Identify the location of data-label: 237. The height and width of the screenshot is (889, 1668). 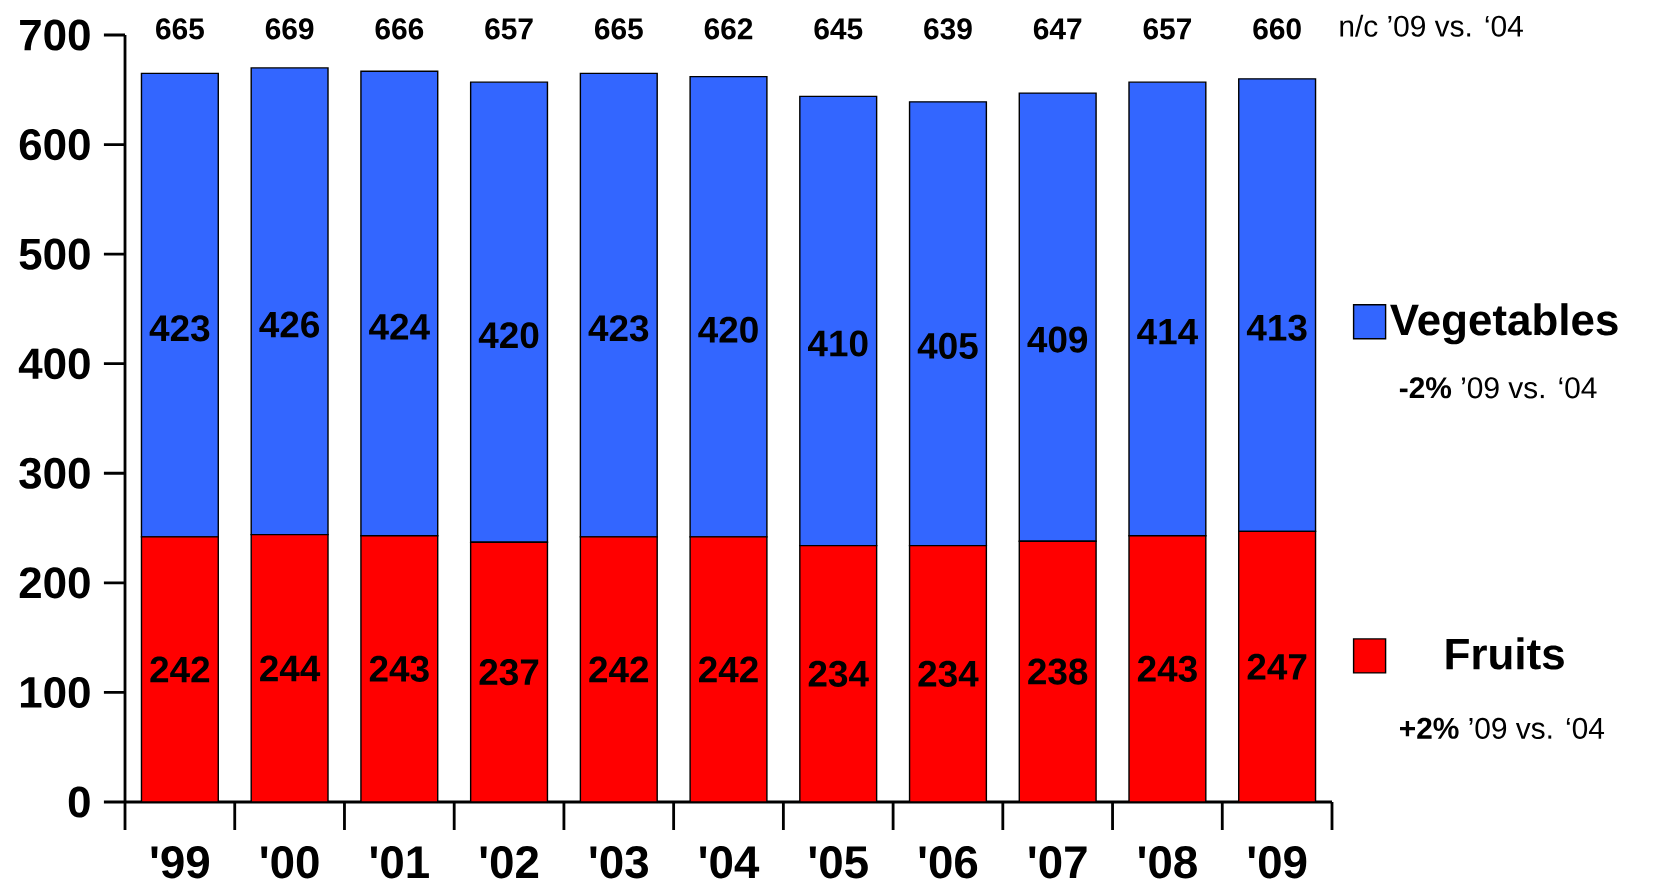
(509, 672).